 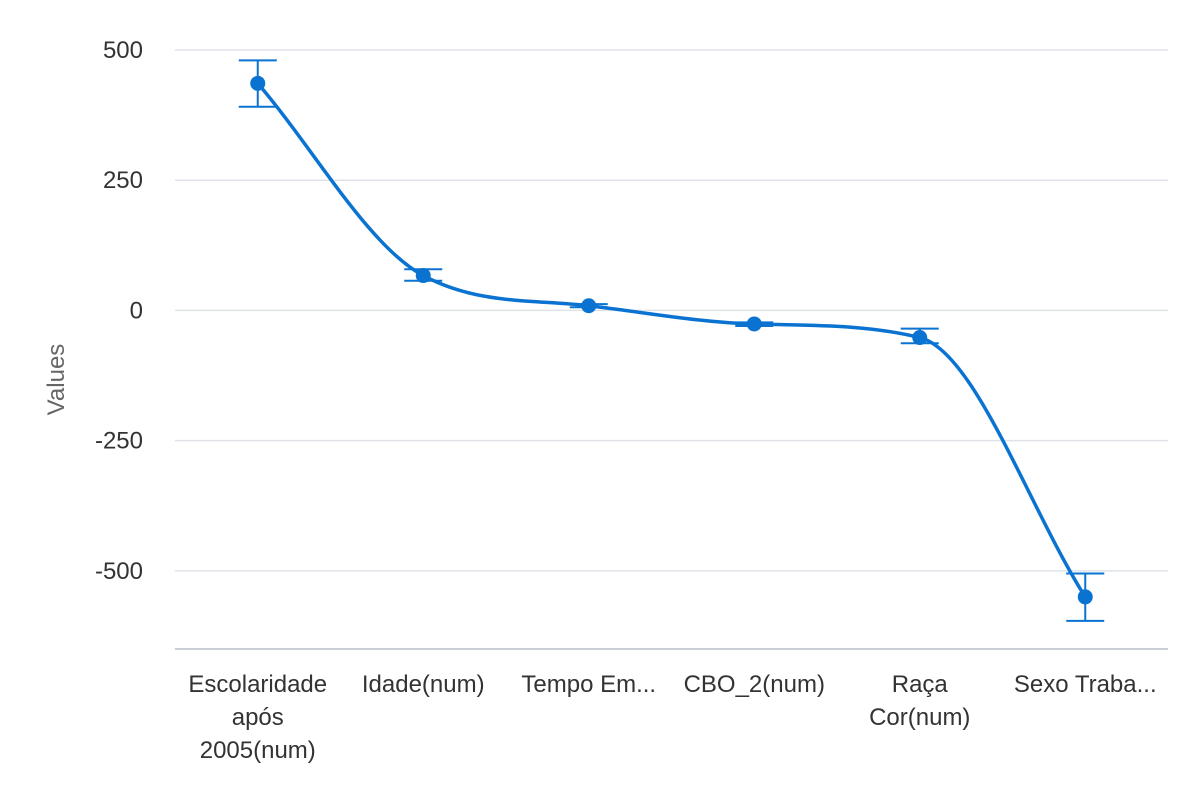 I want to click on y-tick-label: 500, so click(x=123, y=50).